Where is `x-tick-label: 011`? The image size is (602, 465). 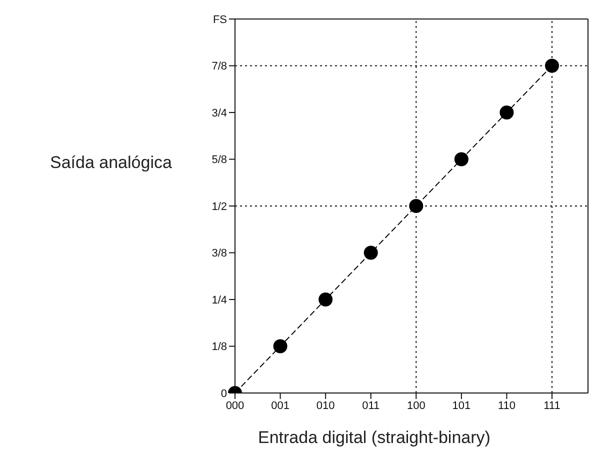
x-tick-label: 011 is located at coordinates (371, 406).